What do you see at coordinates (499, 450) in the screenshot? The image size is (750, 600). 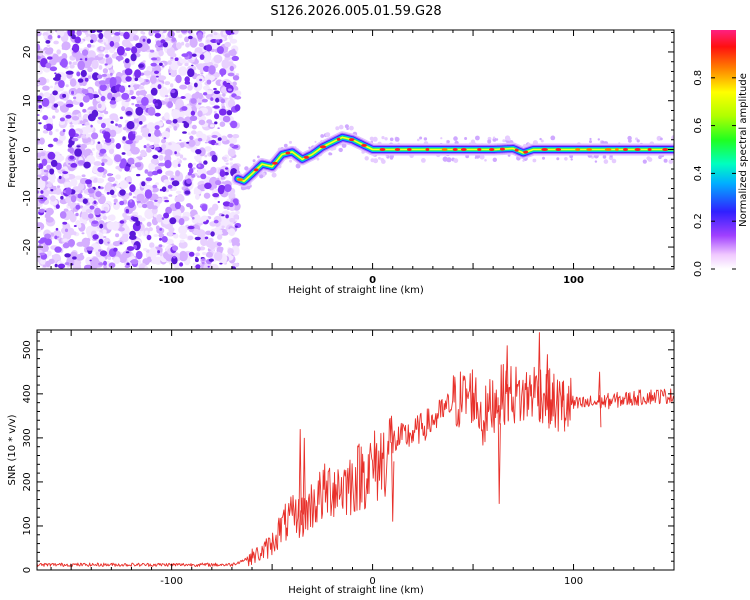 I see `snr-spike` at bounding box center [499, 450].